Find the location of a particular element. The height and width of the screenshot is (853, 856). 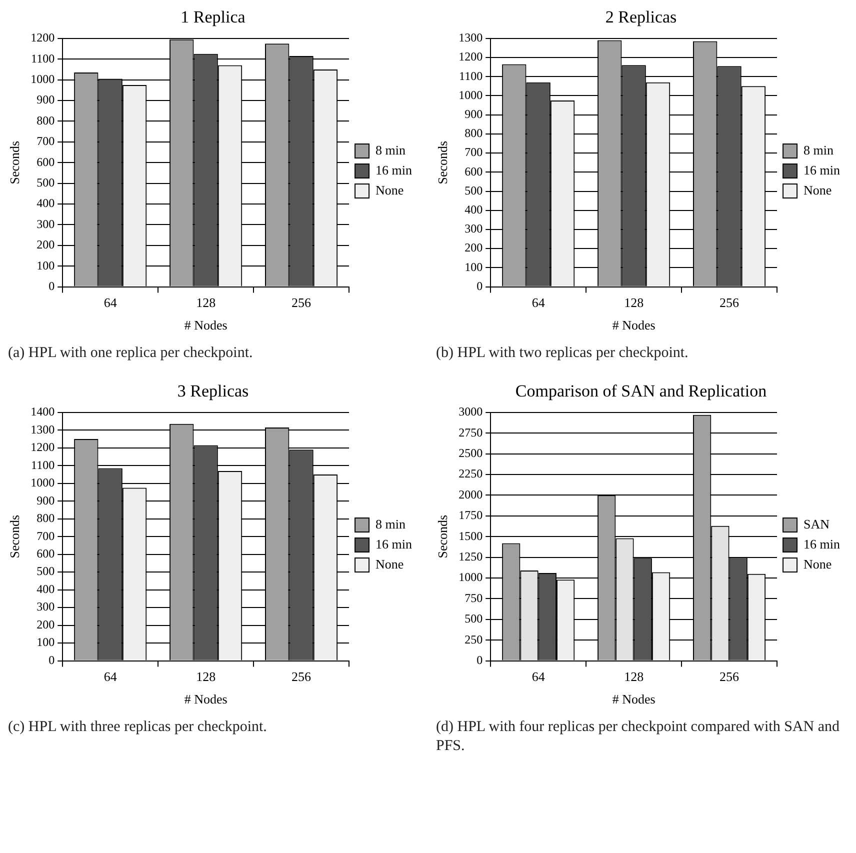

y-tick-label: 2250 is located at coordinates (470, 473).